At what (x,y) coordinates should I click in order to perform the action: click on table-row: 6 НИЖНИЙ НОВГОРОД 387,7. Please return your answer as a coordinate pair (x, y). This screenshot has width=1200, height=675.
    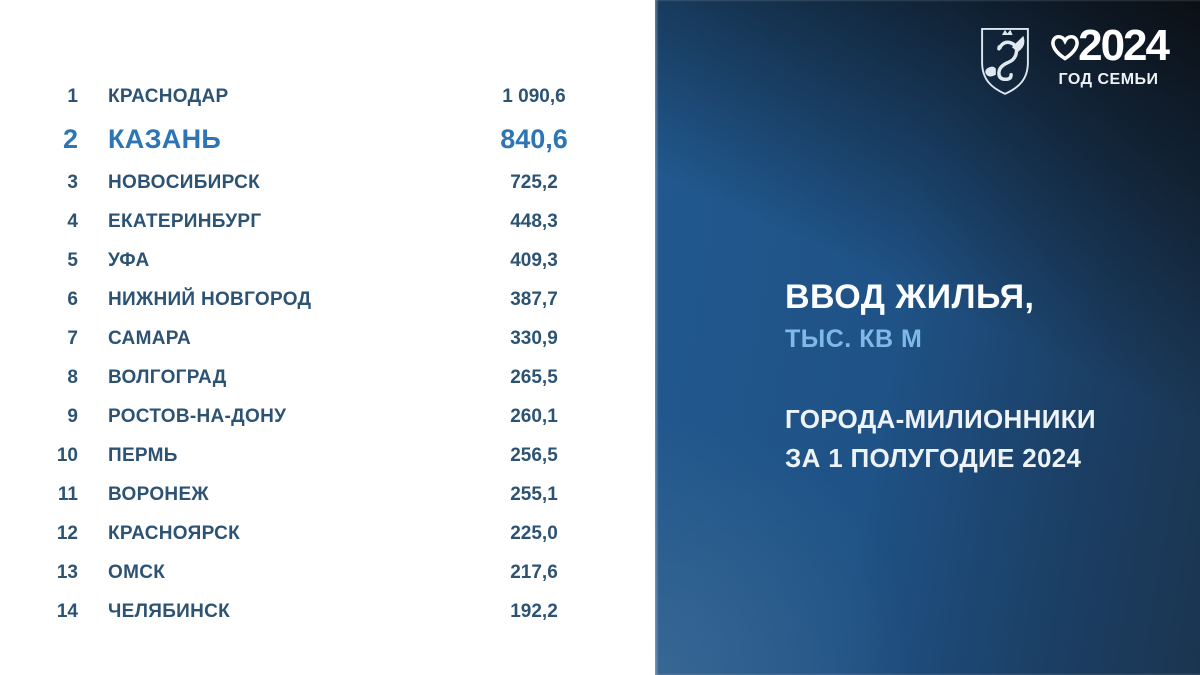
    Looking at the image, I should click on (327, 299).